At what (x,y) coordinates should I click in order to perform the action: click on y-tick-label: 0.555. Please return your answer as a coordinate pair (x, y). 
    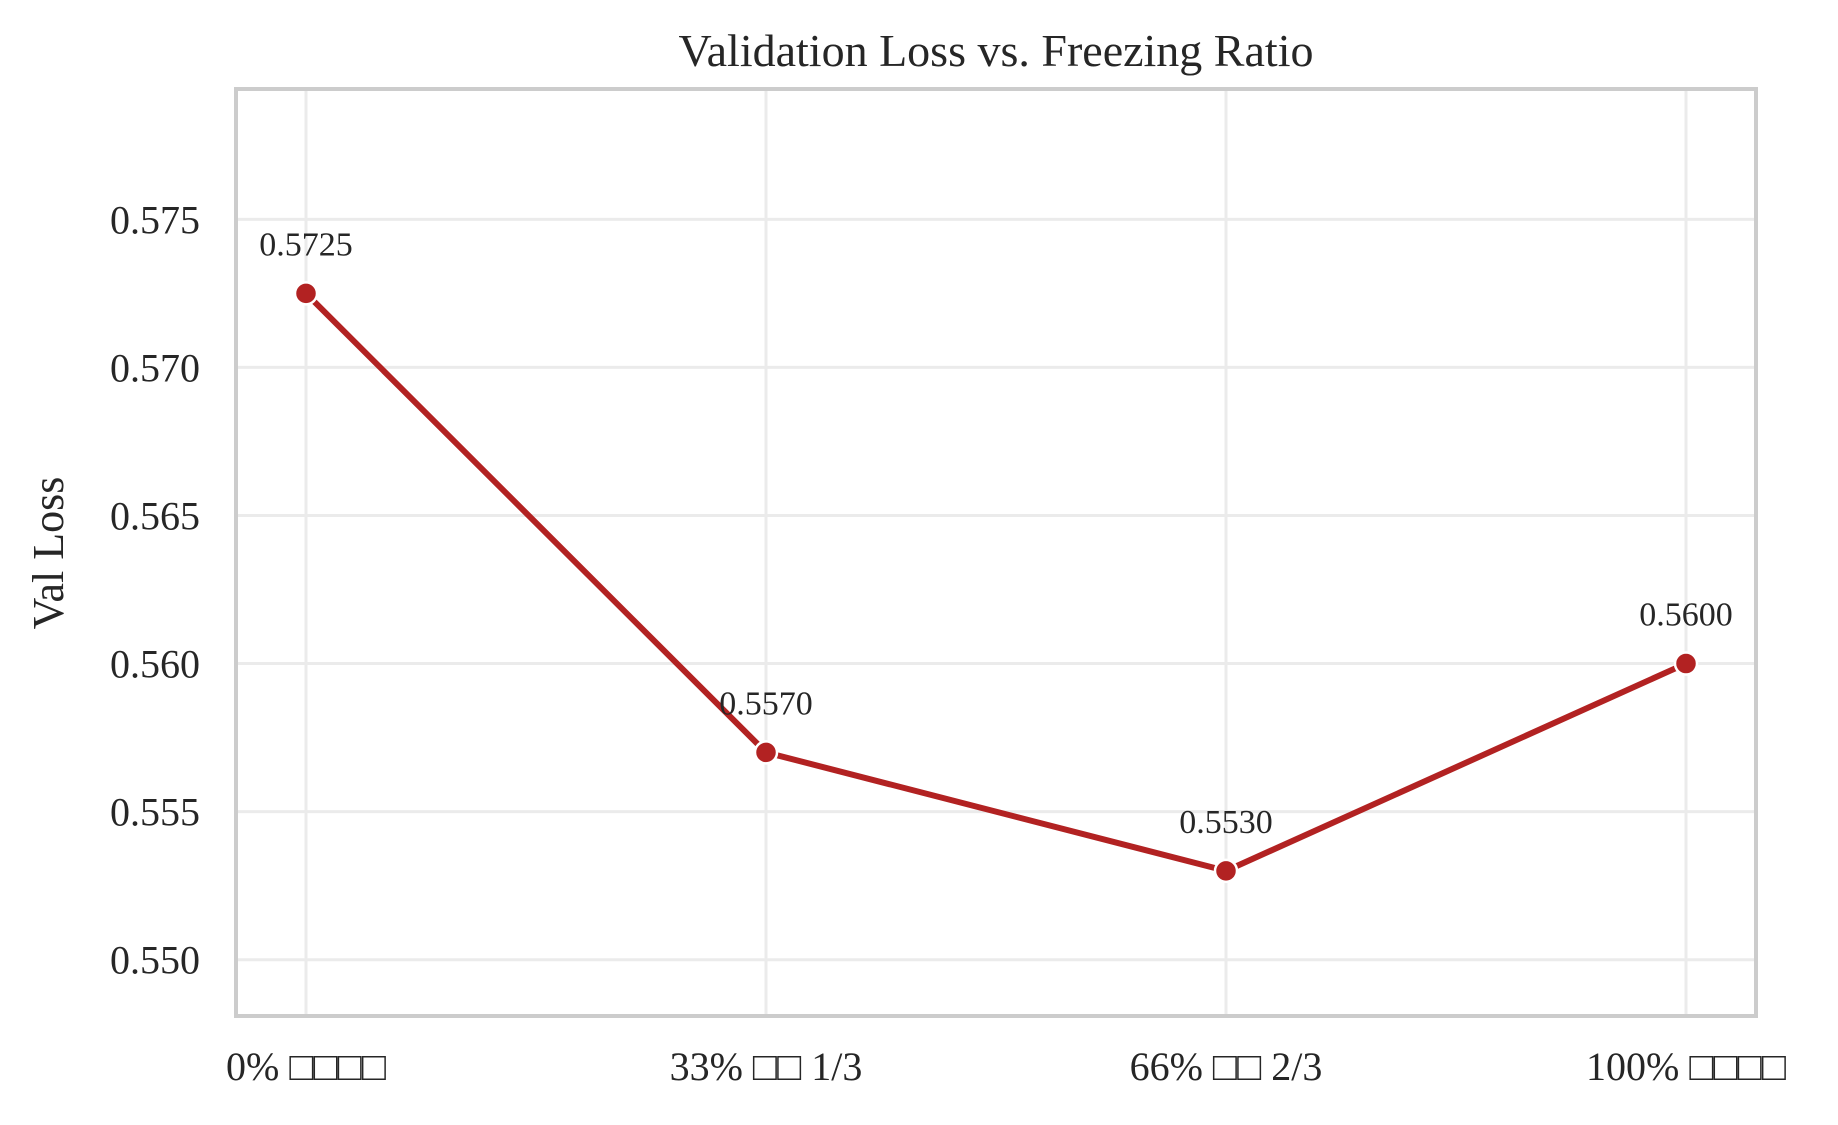
    Looking at the image, I should click on (155, 812).